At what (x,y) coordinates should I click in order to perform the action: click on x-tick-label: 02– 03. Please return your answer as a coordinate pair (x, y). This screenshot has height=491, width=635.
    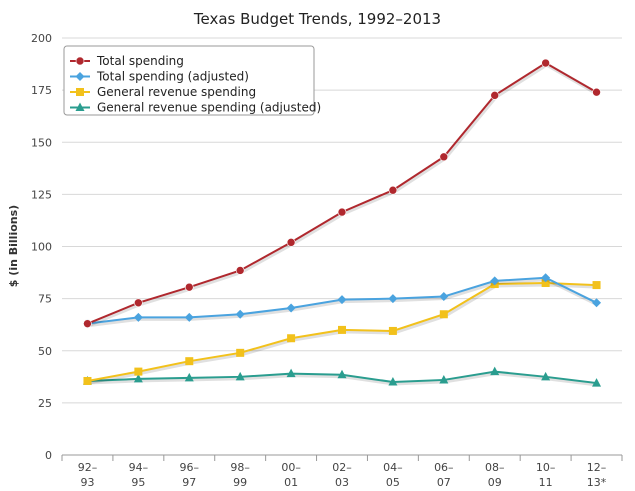
    Looking at the image, I should click on (342, 475).